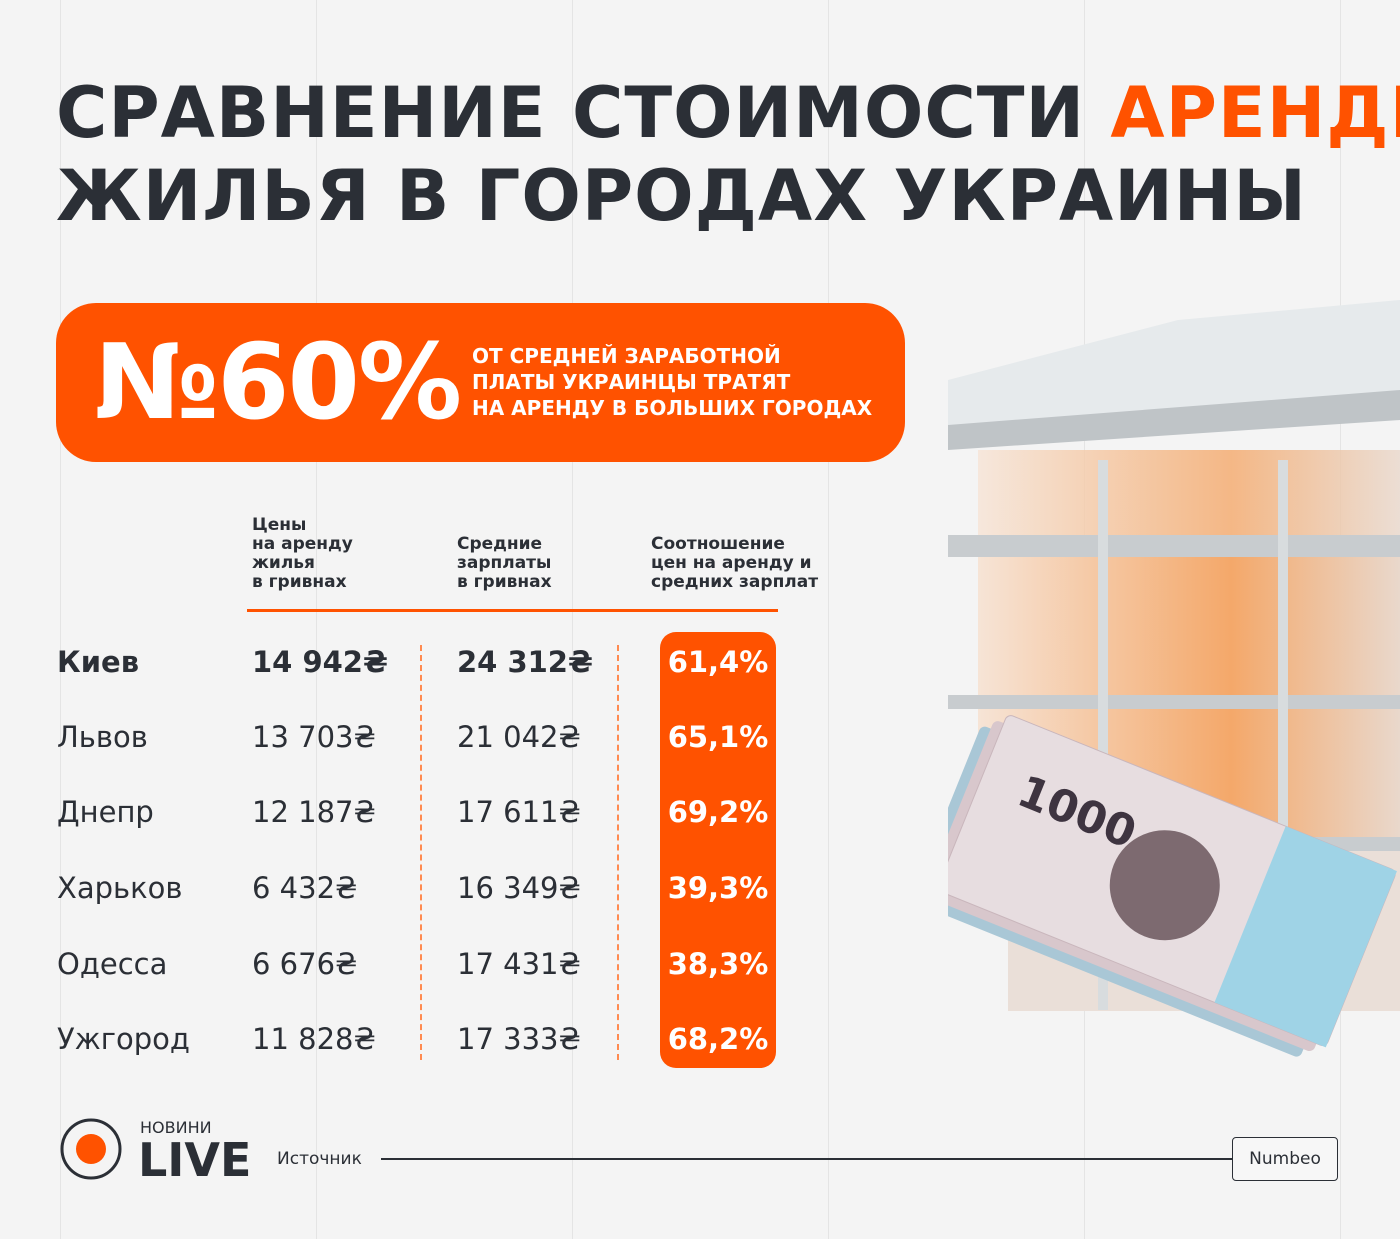 This screenshot has width=1400, height=1239. Describe the element at coordinates (102, 737) in the screenshot. I see `city-name: Львов` at that location.